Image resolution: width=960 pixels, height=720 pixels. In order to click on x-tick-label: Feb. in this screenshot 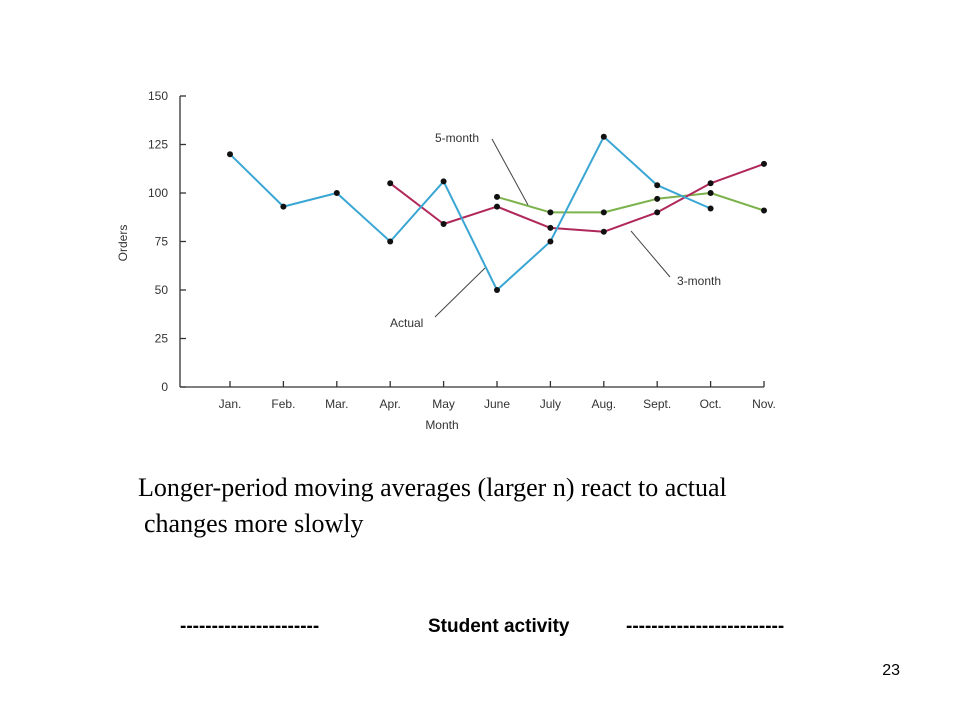, I will do `click(283, 404)`.